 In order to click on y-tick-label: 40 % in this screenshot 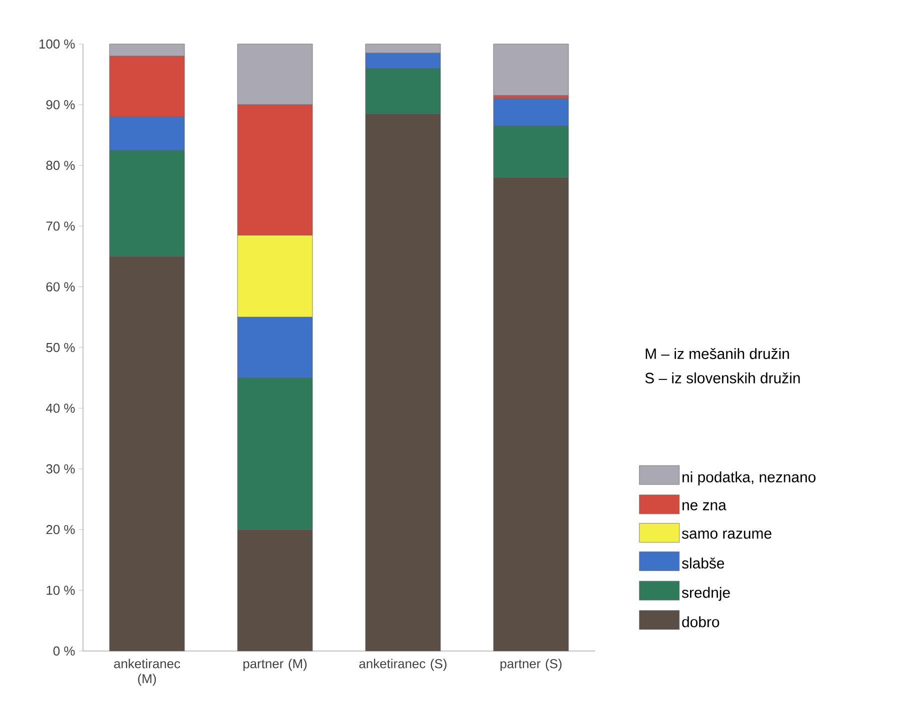, I will do `click(60, 408)`.